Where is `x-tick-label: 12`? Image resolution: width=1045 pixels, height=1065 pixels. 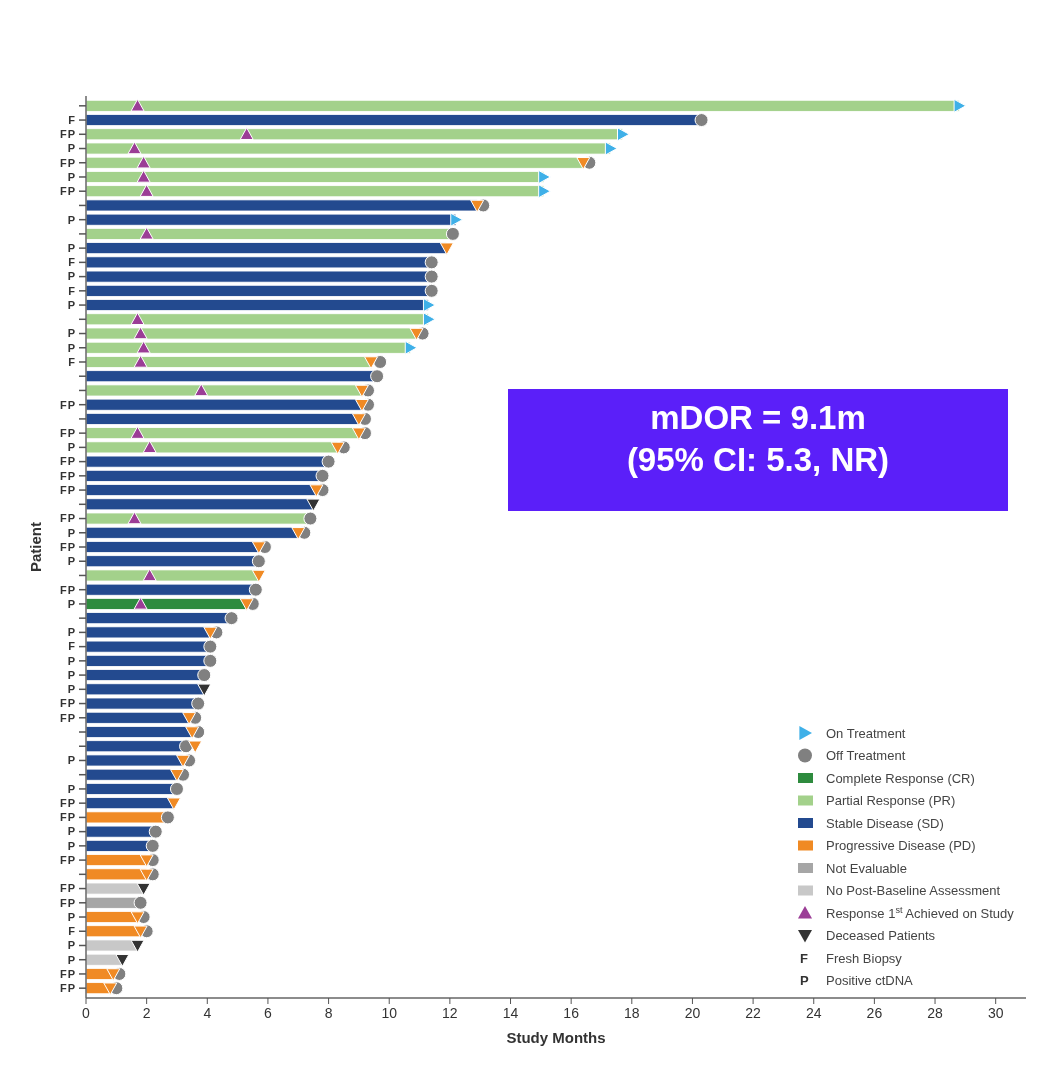
x-tick-label: 12 is located at coordinates (450, 1013).